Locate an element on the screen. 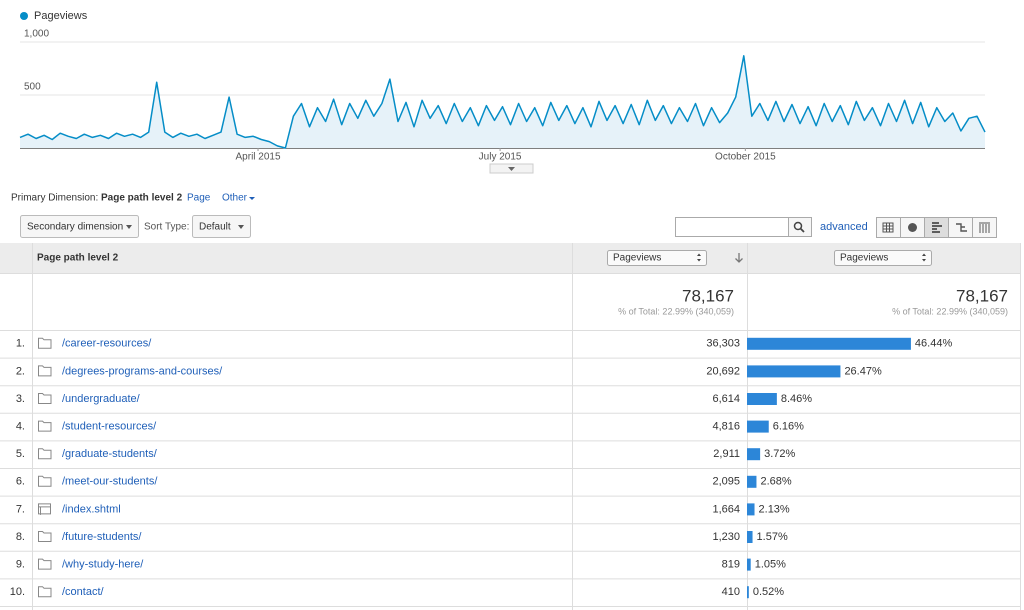 Image resolution: width=1024 pixels, height=610 pixels. page-path: /degrees-programs-and-courses/ is located at coordinates (142, 371).